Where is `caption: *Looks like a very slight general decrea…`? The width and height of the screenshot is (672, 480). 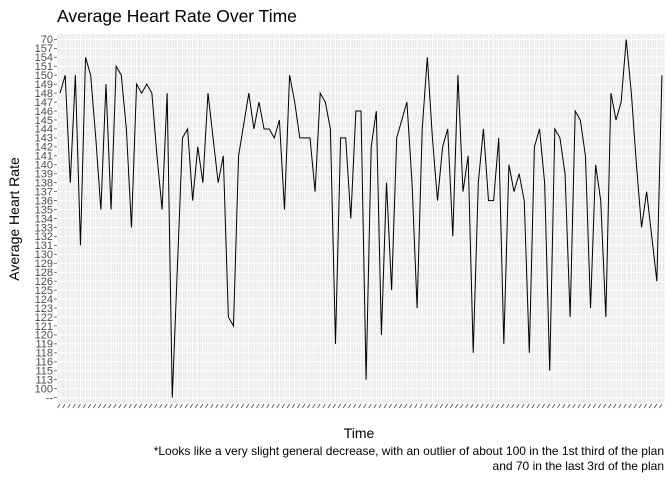 caption: *Looks like a very slight general decrea… is located at coordinates (409, 459).